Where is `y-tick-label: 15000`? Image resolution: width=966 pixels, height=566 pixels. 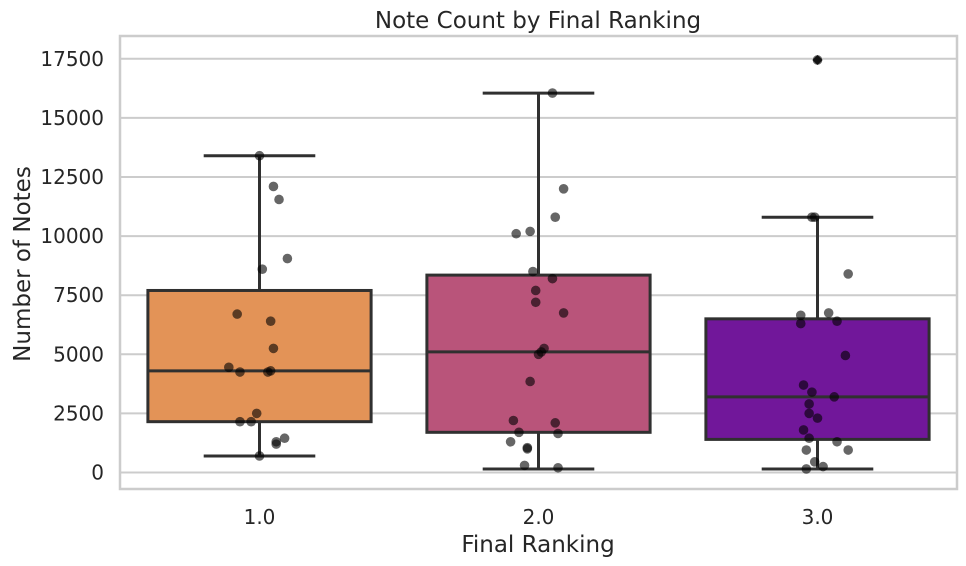
y-tick-label: 15000 is located at coordinates (72, 118).